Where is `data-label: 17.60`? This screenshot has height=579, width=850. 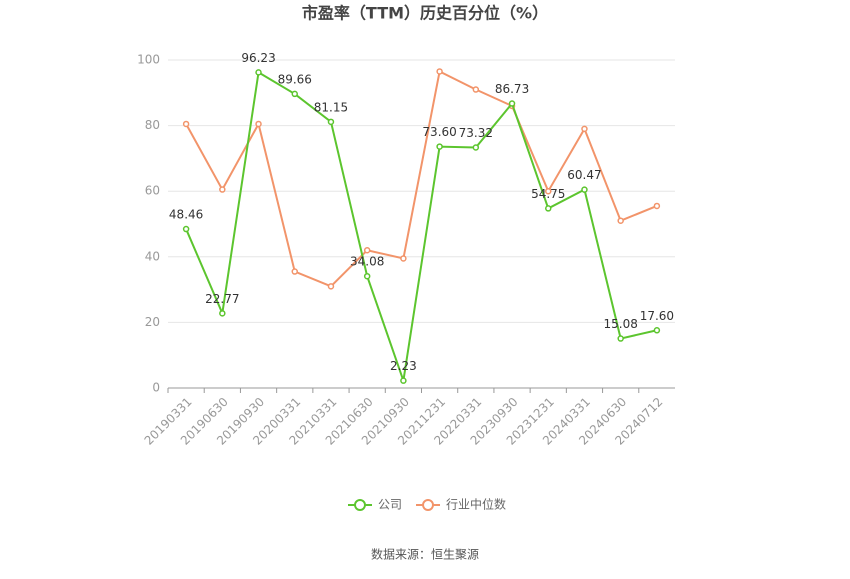 data-label: 17.60 is located at coordinates (657, 316).